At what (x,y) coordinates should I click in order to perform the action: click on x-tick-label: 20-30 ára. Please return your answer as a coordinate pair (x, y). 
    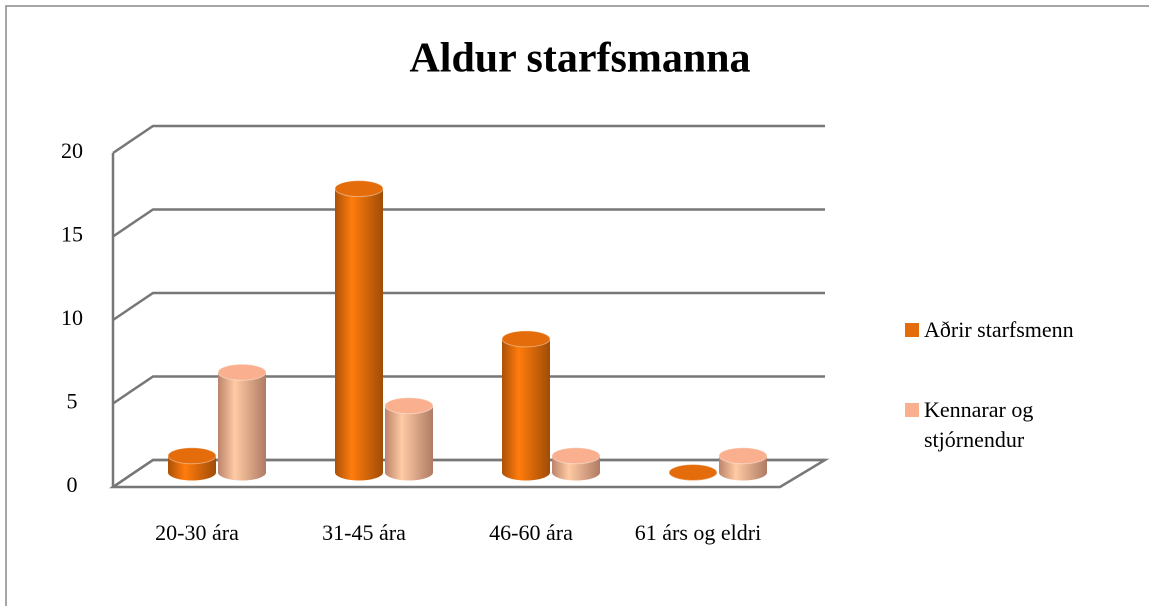
    Looking at the image, I should click on (197, 532).